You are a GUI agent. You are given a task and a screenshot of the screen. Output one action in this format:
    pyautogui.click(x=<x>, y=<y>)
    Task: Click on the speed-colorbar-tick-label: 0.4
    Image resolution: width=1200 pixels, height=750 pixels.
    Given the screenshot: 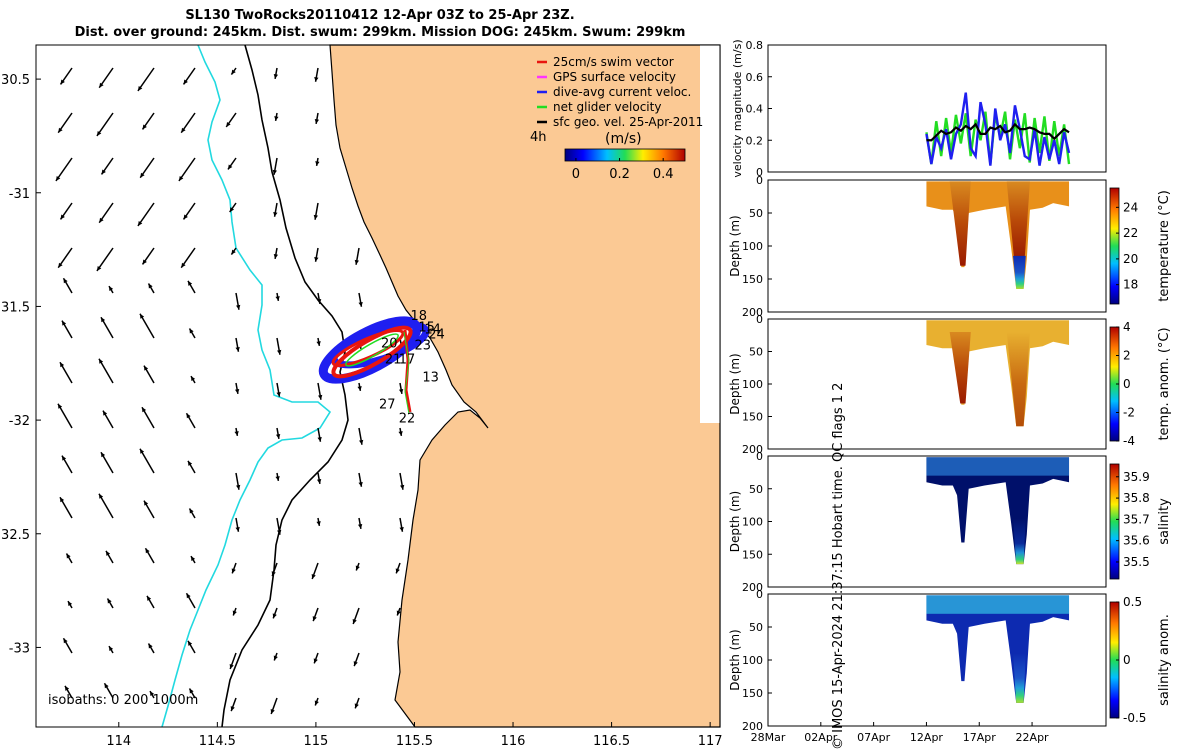 What is the action you would take?
    pyautogui.click(x=663, y=174)
    